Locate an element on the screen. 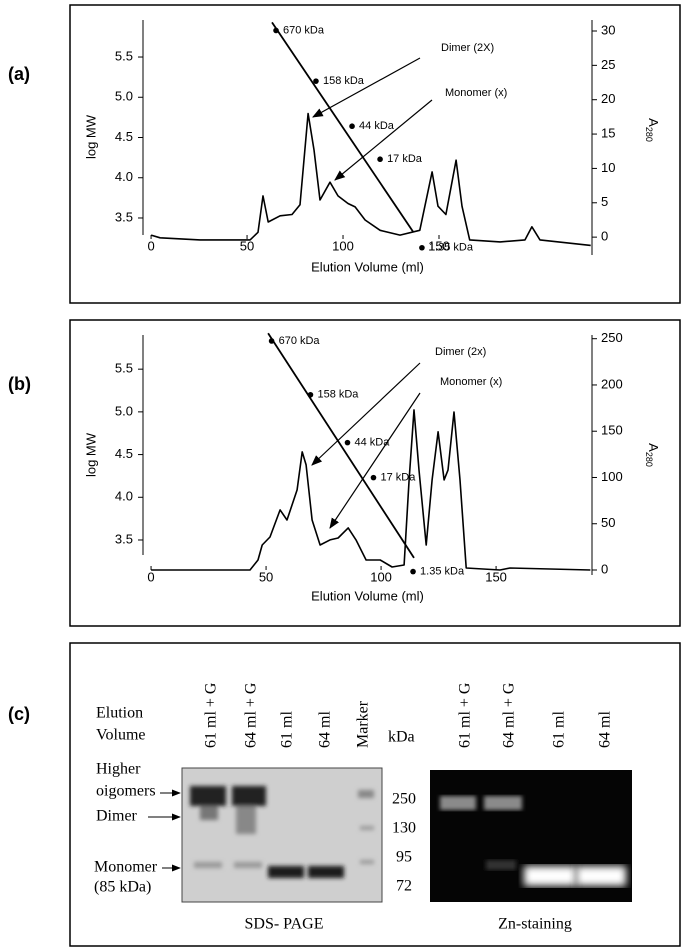 Image resolution: width=685 pixels, height=952 pixels. y2-tick-label: 5 is located at coordinates (604, 201).